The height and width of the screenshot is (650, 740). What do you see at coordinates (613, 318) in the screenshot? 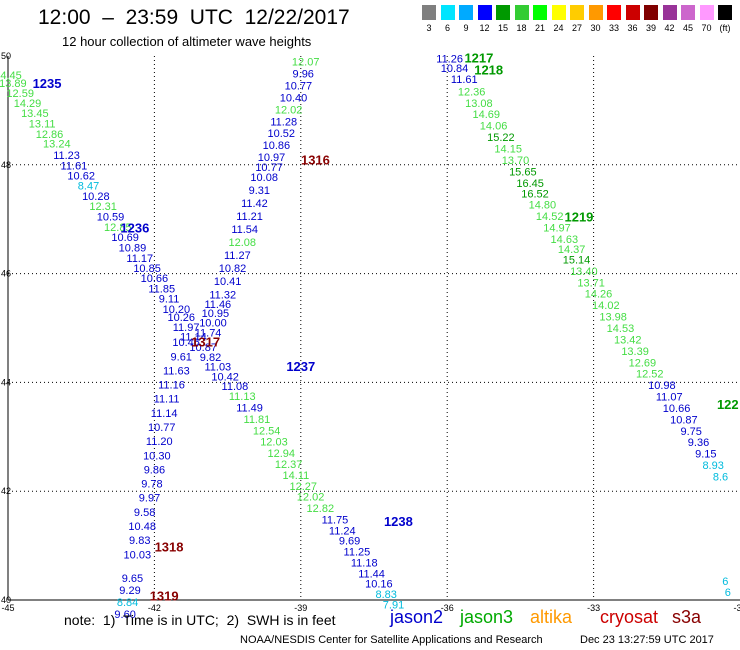
I see `wave-height-point: 13.98` at bounding box center [613, 318].